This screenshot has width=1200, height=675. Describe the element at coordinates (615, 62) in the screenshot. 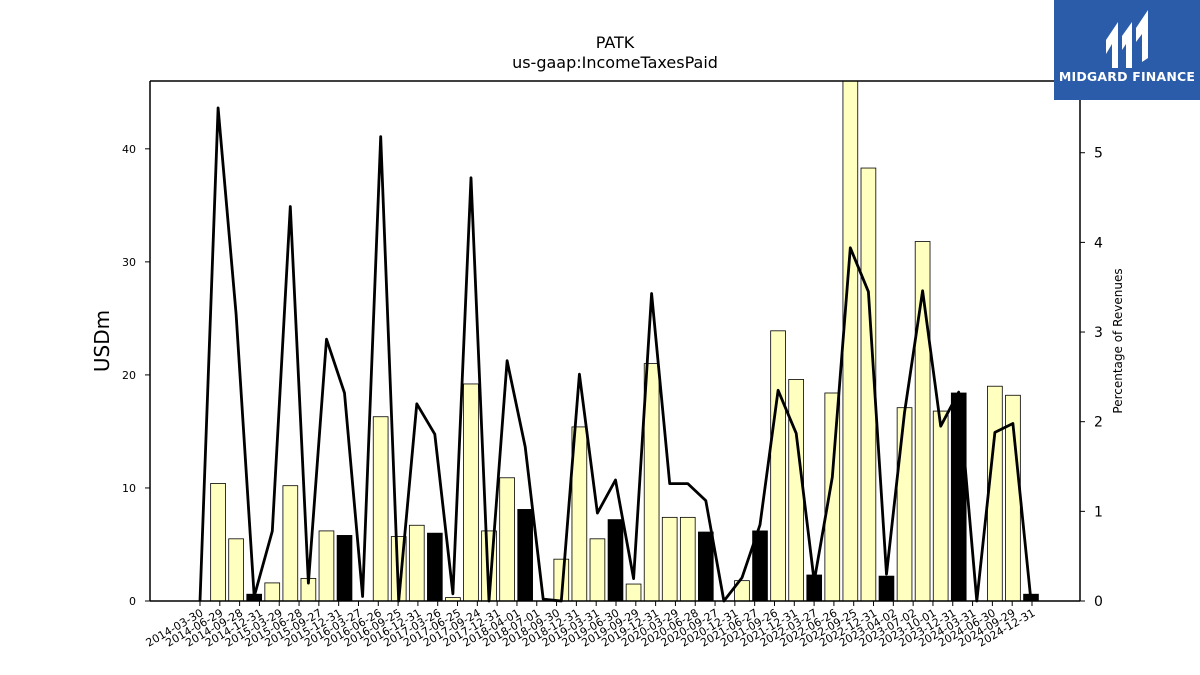

I see `chart-subtitle: us-gaap:IncomeTaxesPaid` at that location.